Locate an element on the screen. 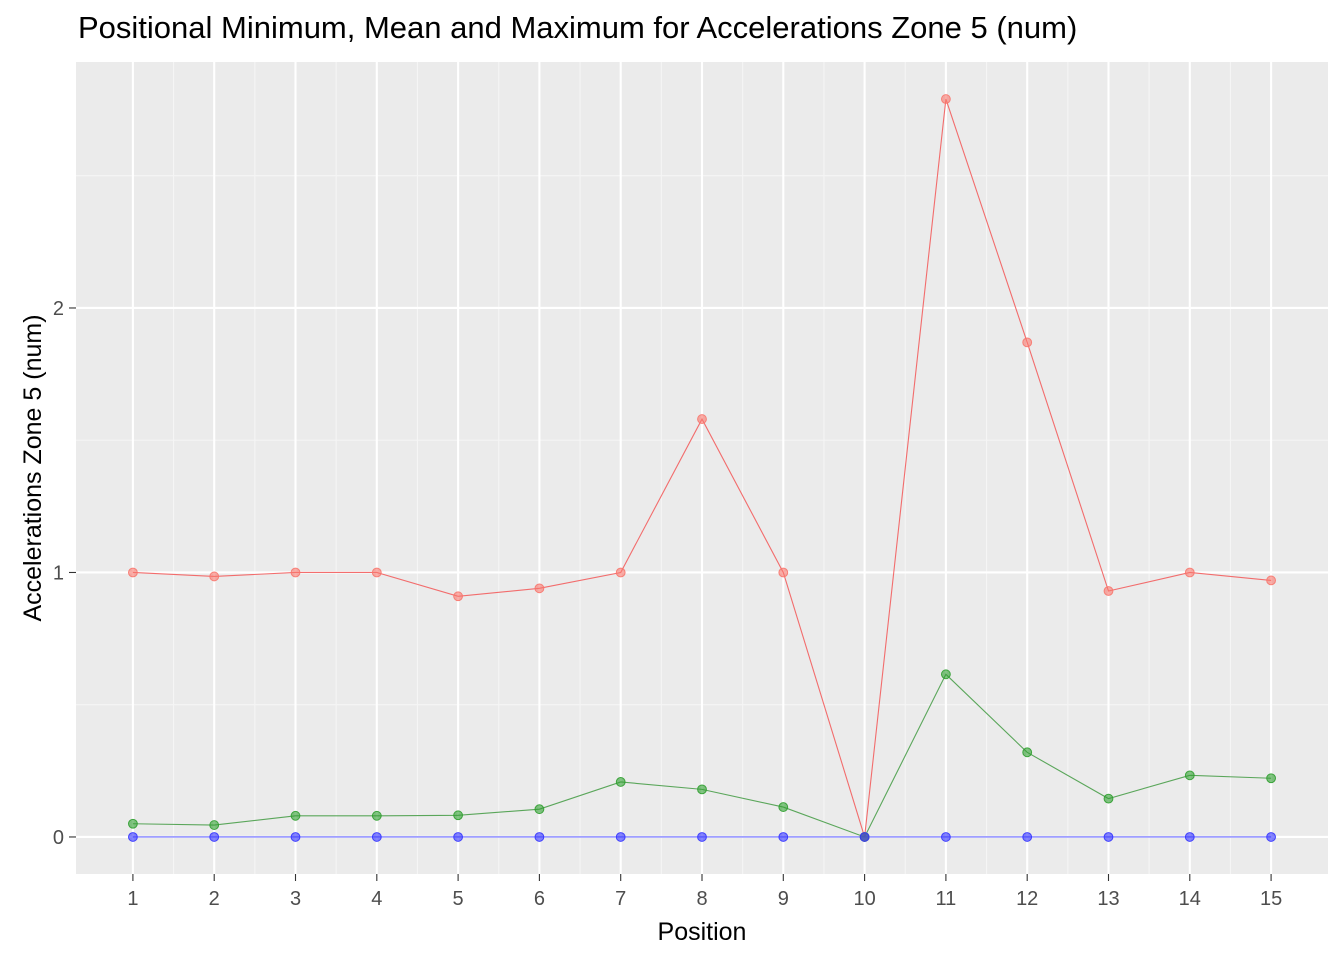  x-tick-label: 8 is located at coordinates (701, 899).